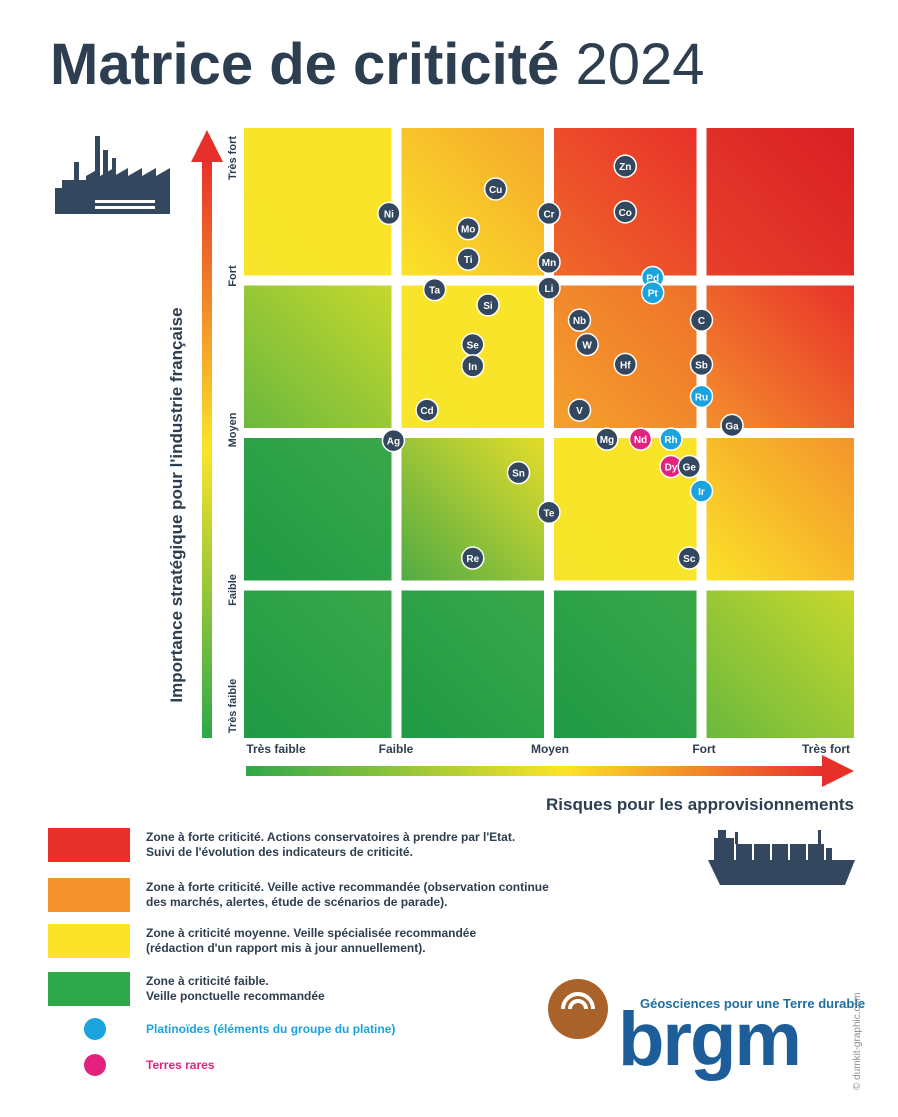 The image size is (898, 1117). I want to click on y-axis-arrow, so click(207, 449).